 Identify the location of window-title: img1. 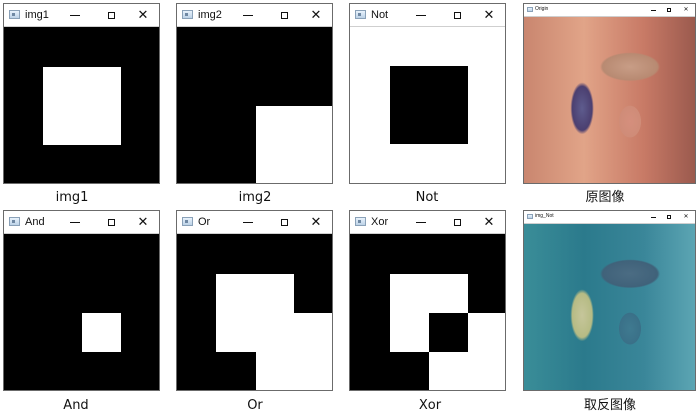
(37, 15).